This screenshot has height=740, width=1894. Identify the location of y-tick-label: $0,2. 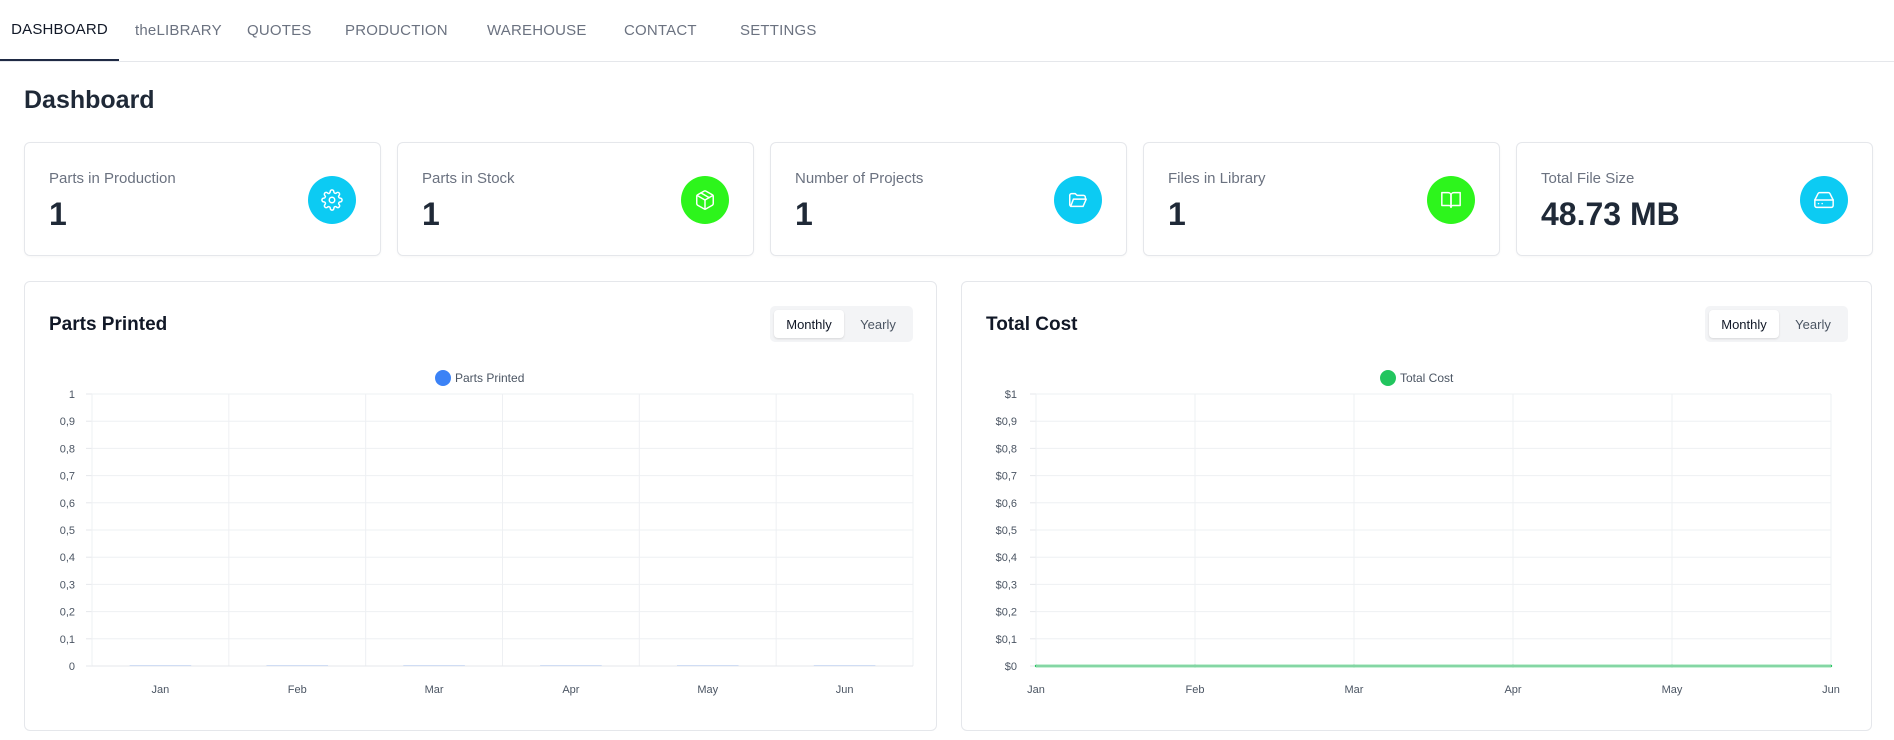
(1006, 613).